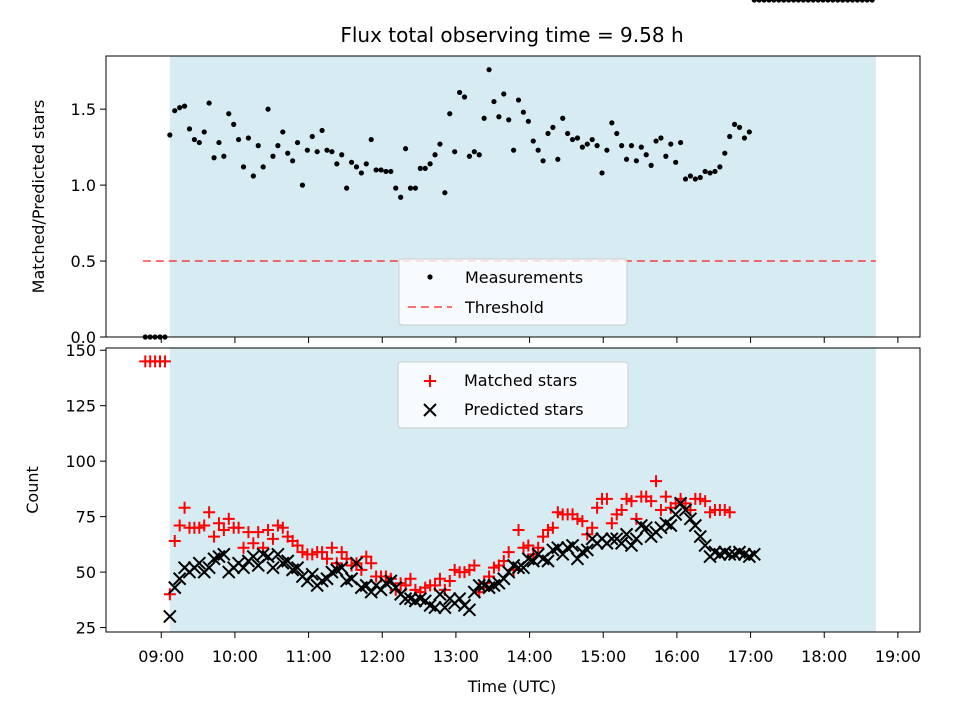  Describe the element at coordinates (430, 410) in the screenshot. I see `legend-predicted-marker` at that location.